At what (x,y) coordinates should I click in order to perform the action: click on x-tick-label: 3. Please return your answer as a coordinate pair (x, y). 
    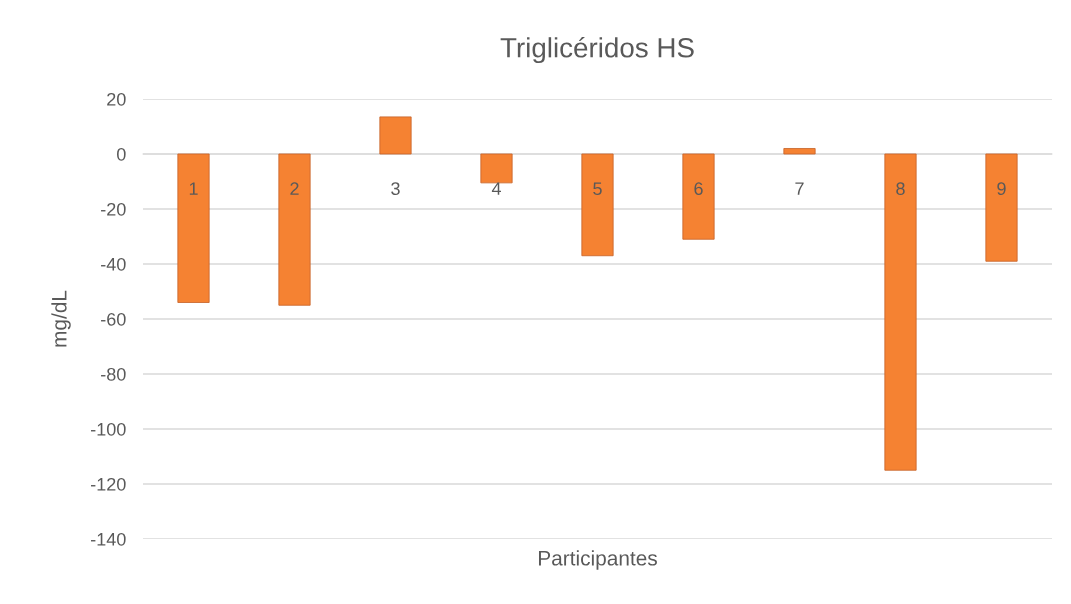
    Looking at the image, I should click on (395, 189).